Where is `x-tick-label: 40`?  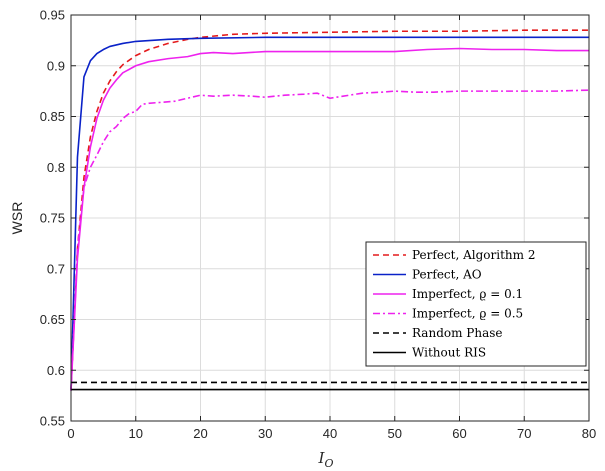
x-tick-label: 40 is located at coordinates (330, 433).